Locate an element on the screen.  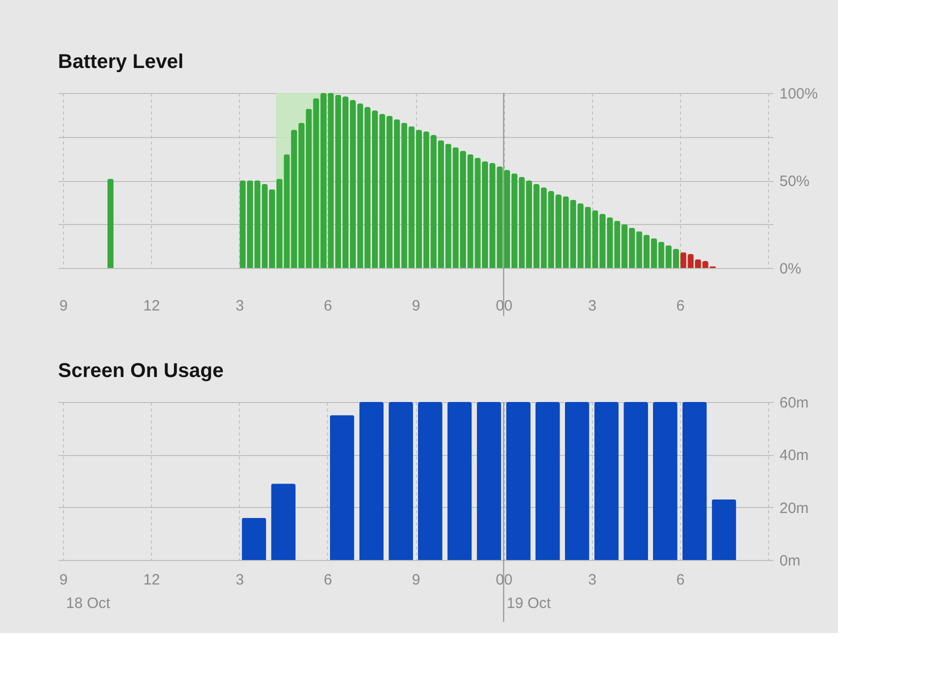
y-tick-label: 100% is located at coordinates (799, 94).